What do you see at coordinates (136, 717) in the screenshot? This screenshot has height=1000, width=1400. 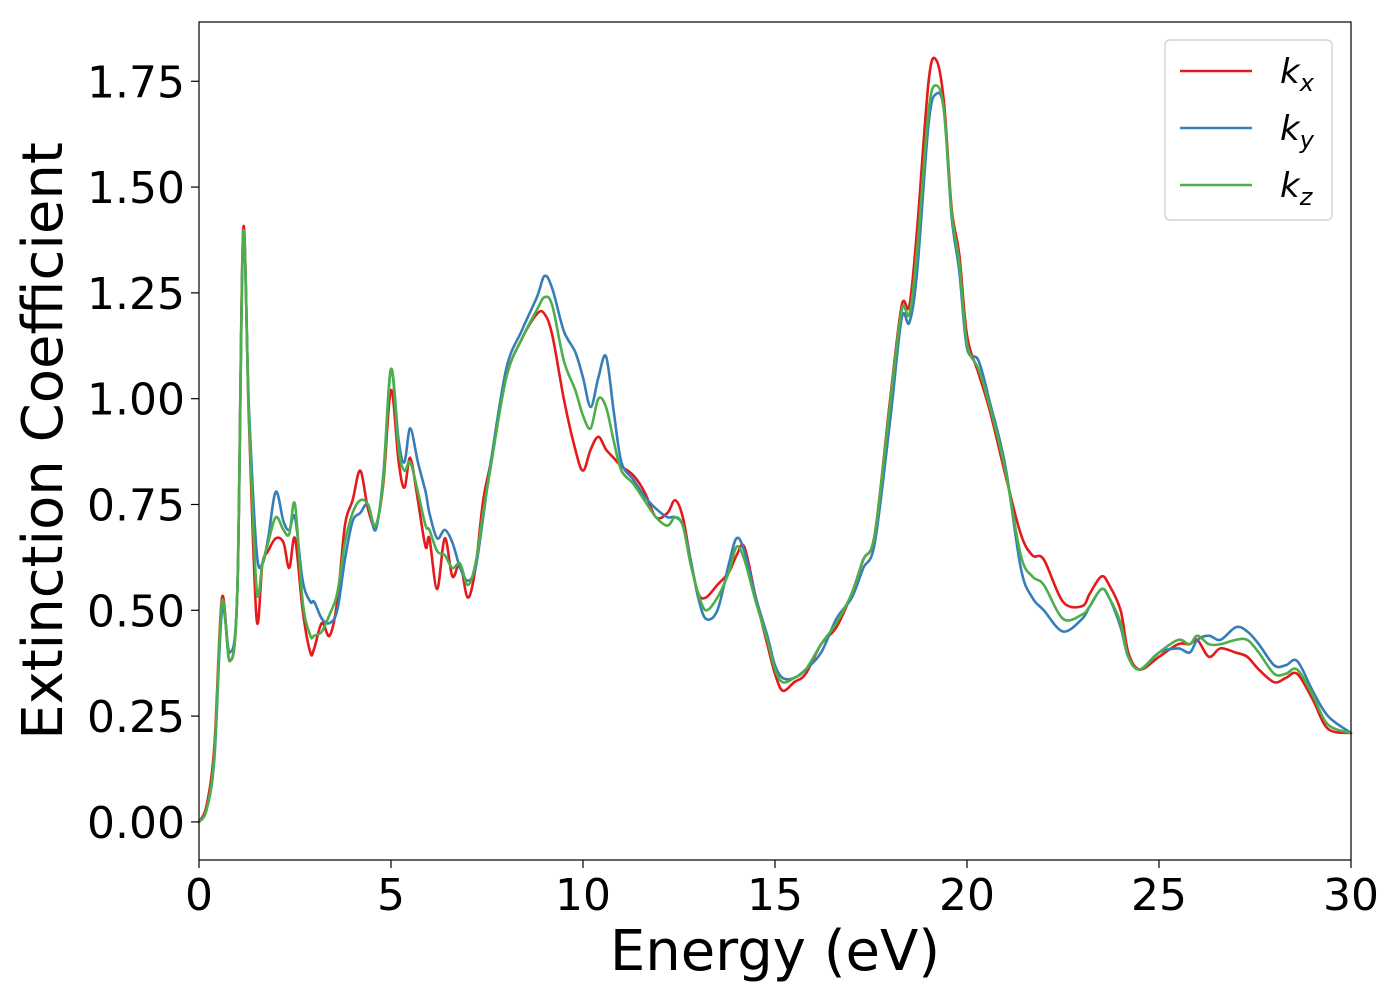 I see `y-tick-label: 0.25` at bounding box center [136, 717].